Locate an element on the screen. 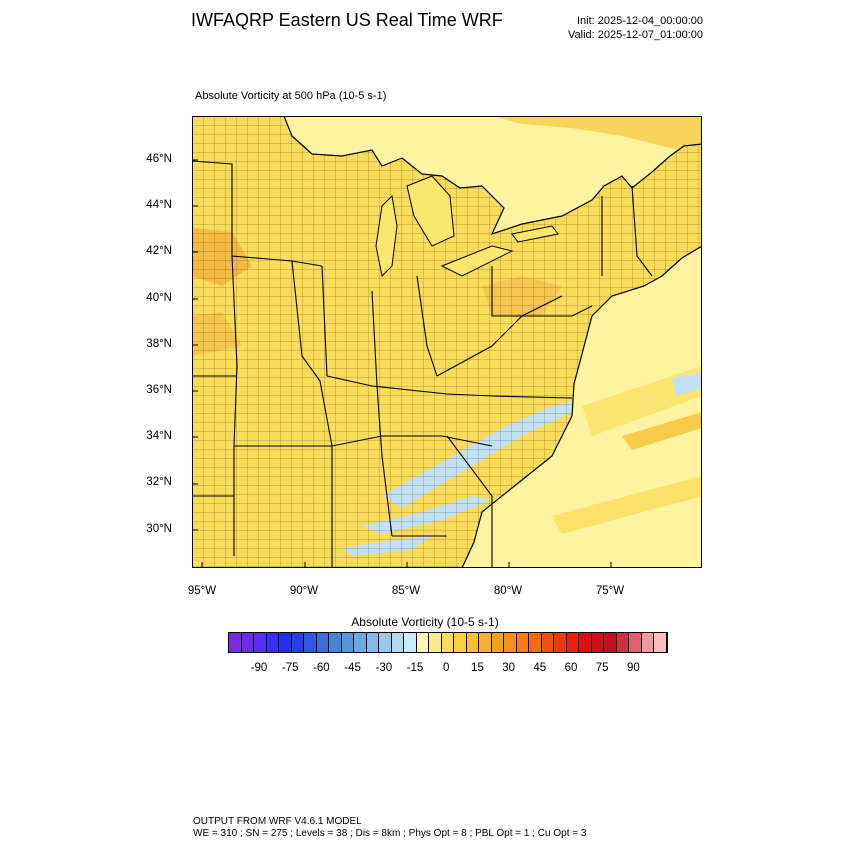 Image resolution: width=850 pixels, height=850 pixels. latitude-label: 44°N is located at coordinates (159, 205).